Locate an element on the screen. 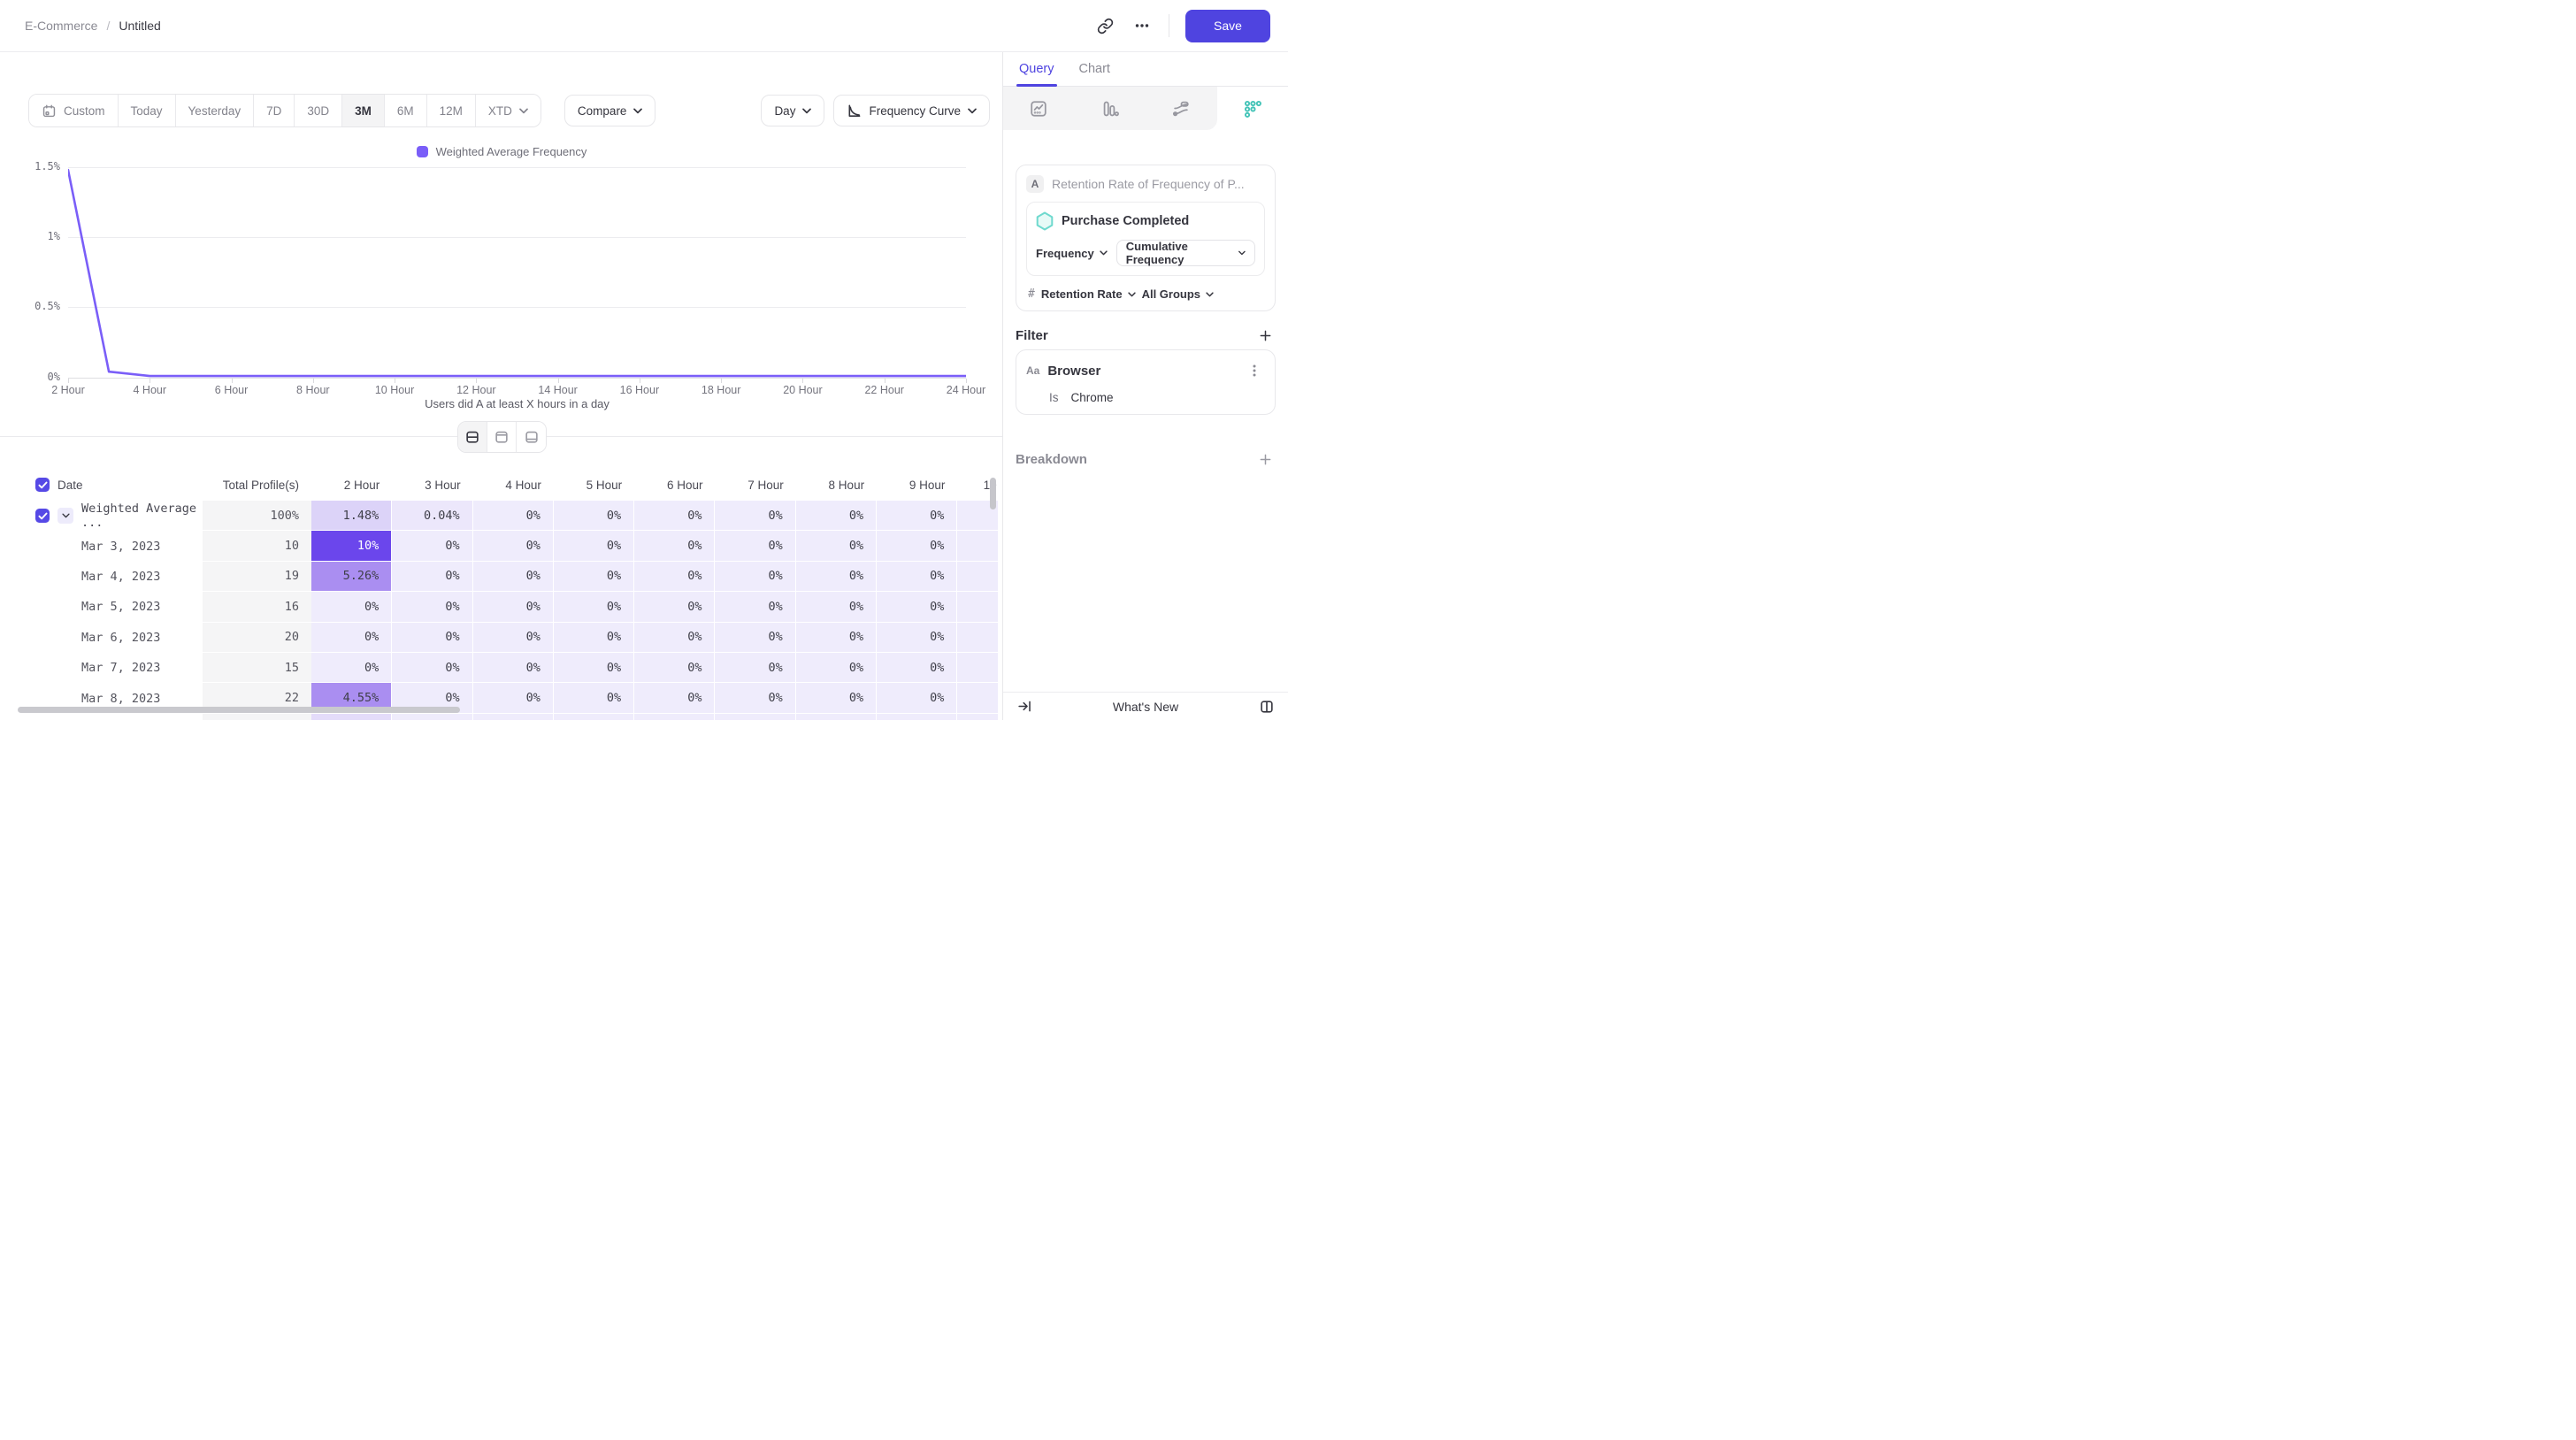  breadcrumb-project: E-Commerce is located at coordinates (61, 26).